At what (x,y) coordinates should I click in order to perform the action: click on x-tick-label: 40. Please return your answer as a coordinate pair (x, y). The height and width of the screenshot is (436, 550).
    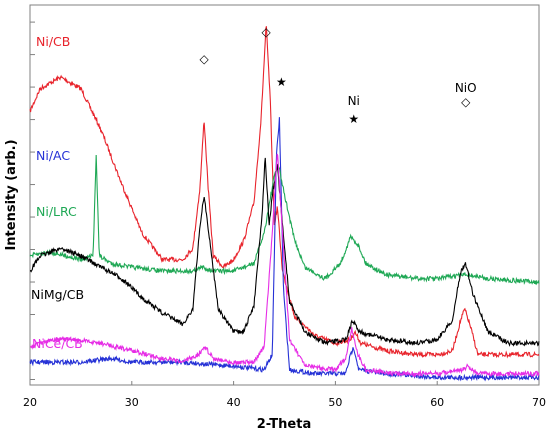
    Looking at the image, I should click on (234, 402).